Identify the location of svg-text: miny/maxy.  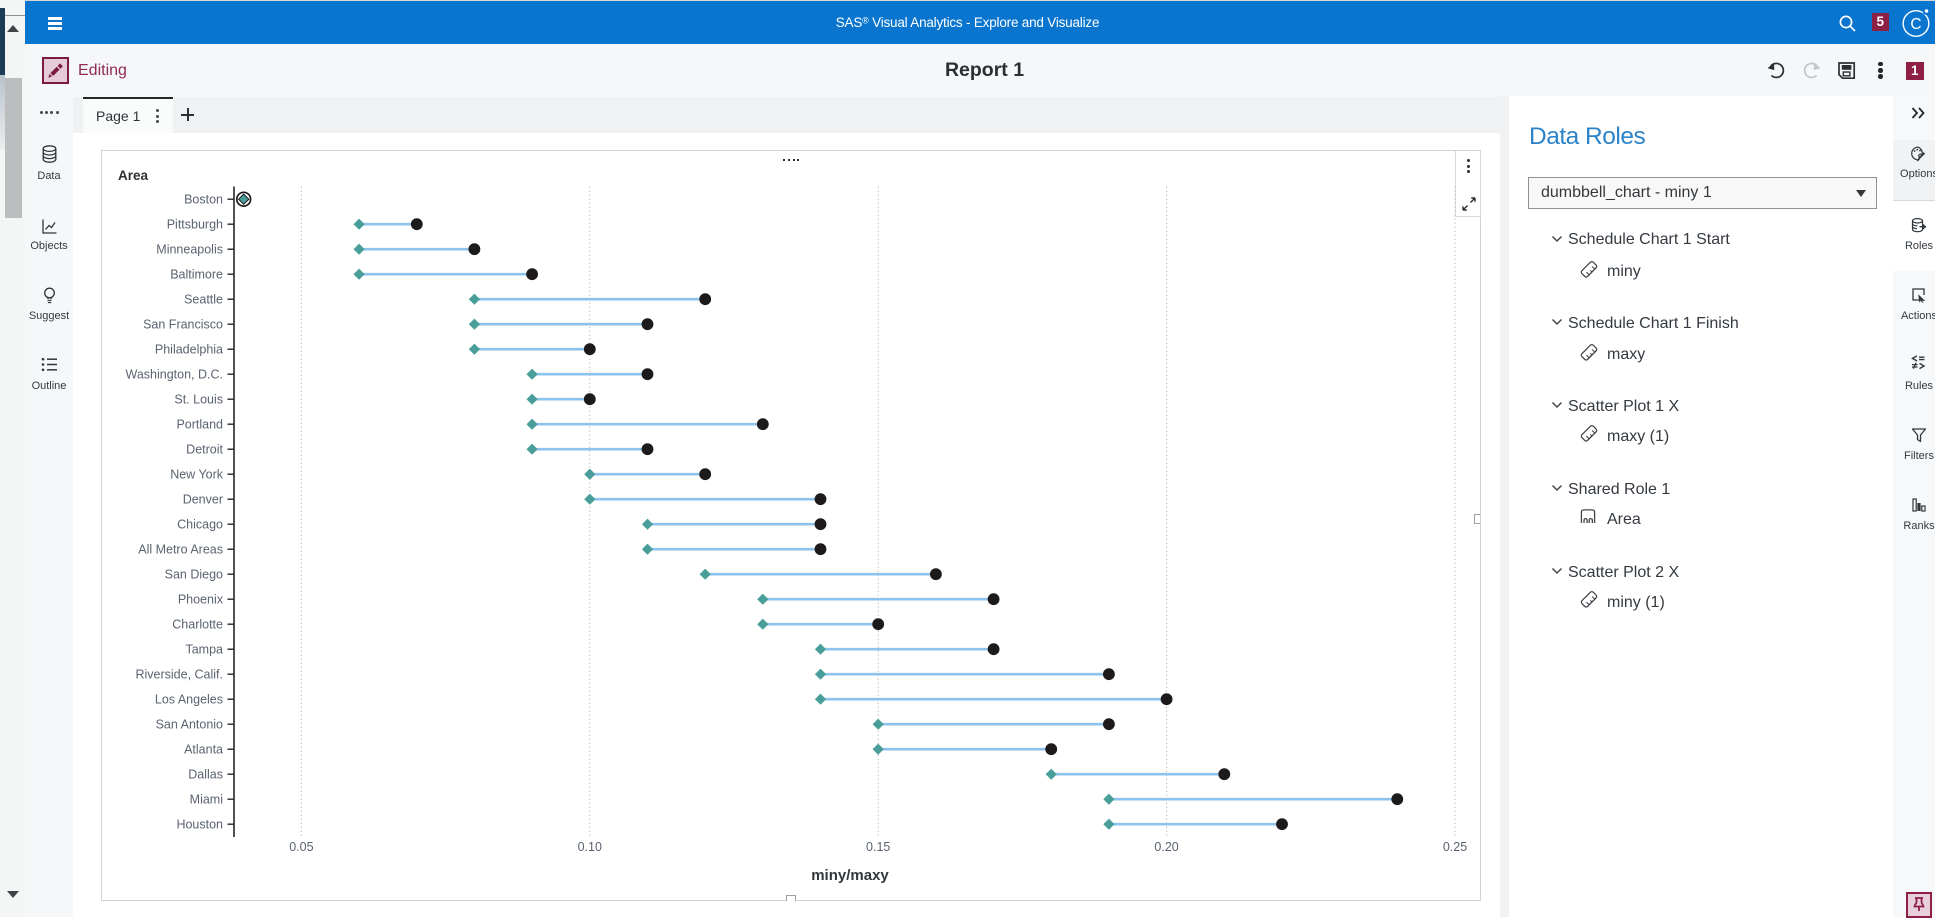
(850, 875).